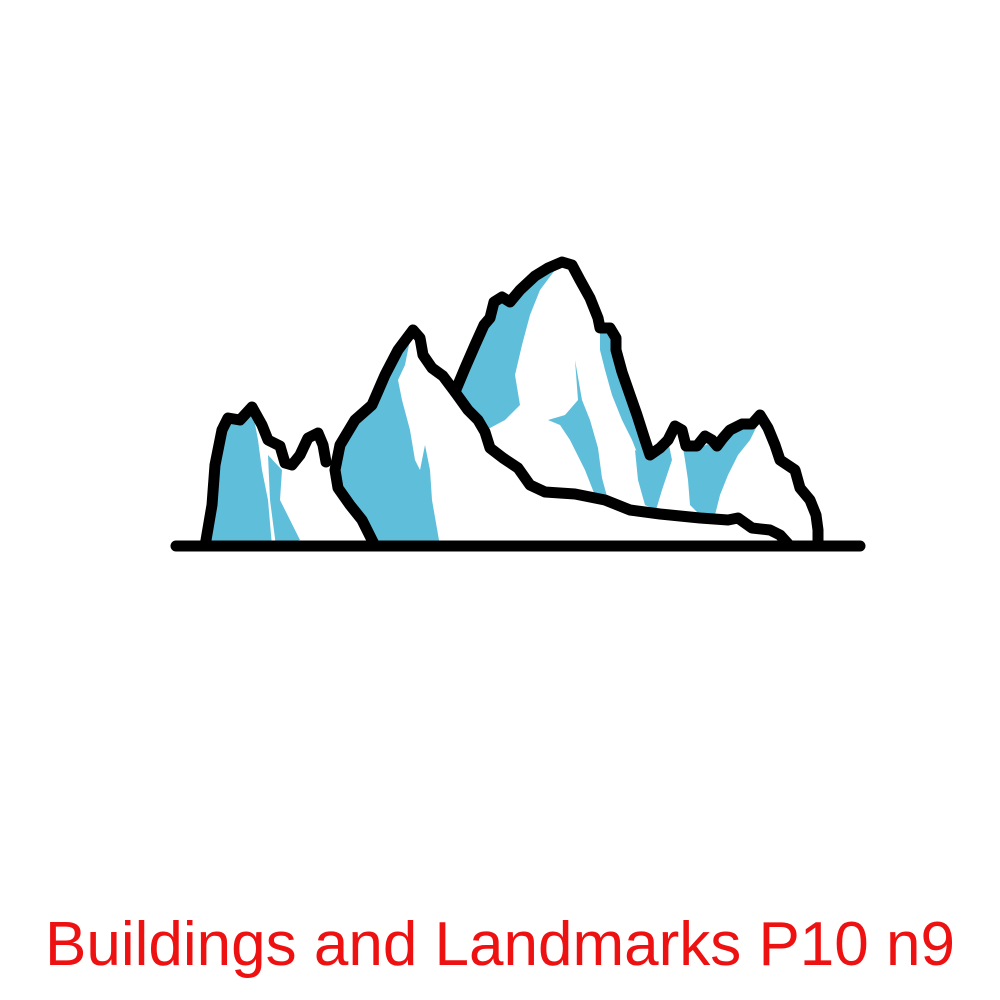 This screenshot has width=1000, height=1000. Describe the element at coordinates (312, 479) in the screenshot. I see `left-peaks-ice-streak` at that location.